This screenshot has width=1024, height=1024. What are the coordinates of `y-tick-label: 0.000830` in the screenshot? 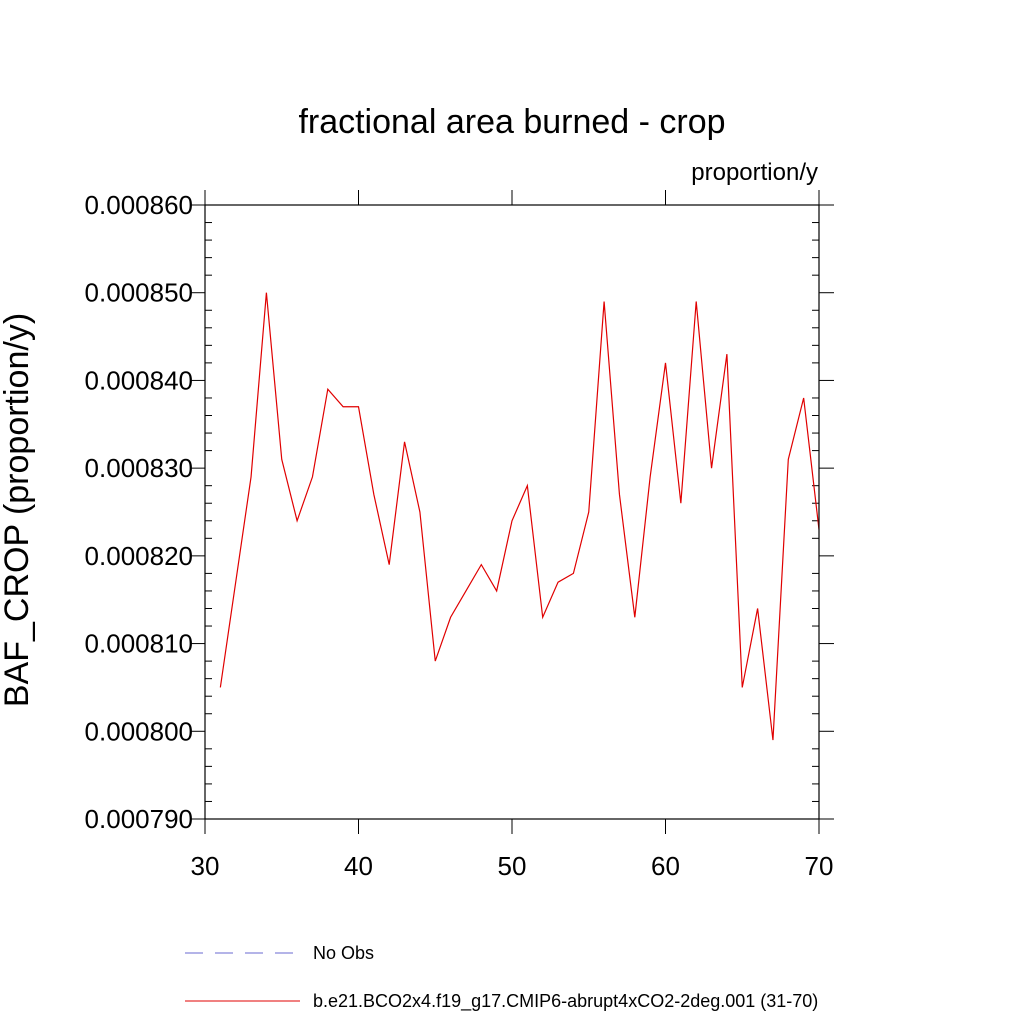 It's located at (139, 468).